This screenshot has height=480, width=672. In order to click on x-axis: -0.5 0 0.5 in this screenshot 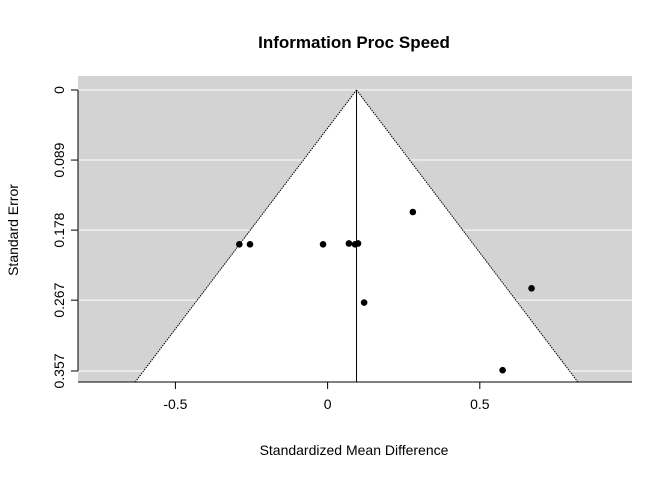, I will do `click(355, 396)`.